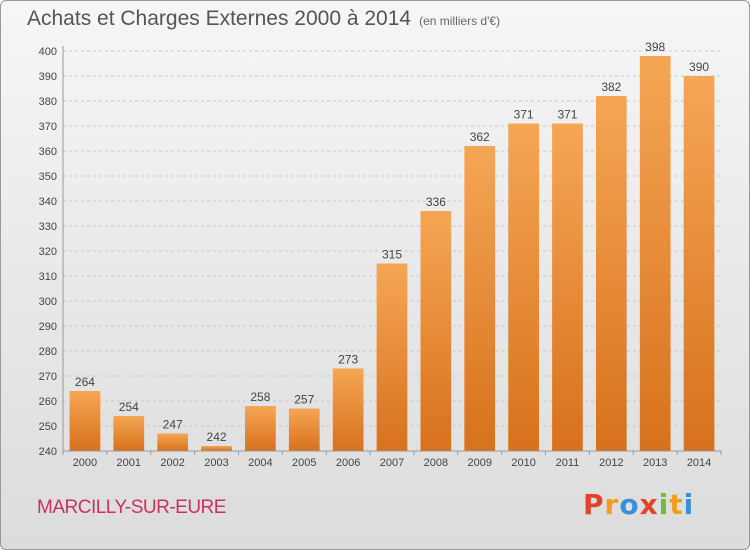 Image resolution: width=750 pixels, height=550 pixels. I want to click on data-label-2012: 382, so click(611, 87).